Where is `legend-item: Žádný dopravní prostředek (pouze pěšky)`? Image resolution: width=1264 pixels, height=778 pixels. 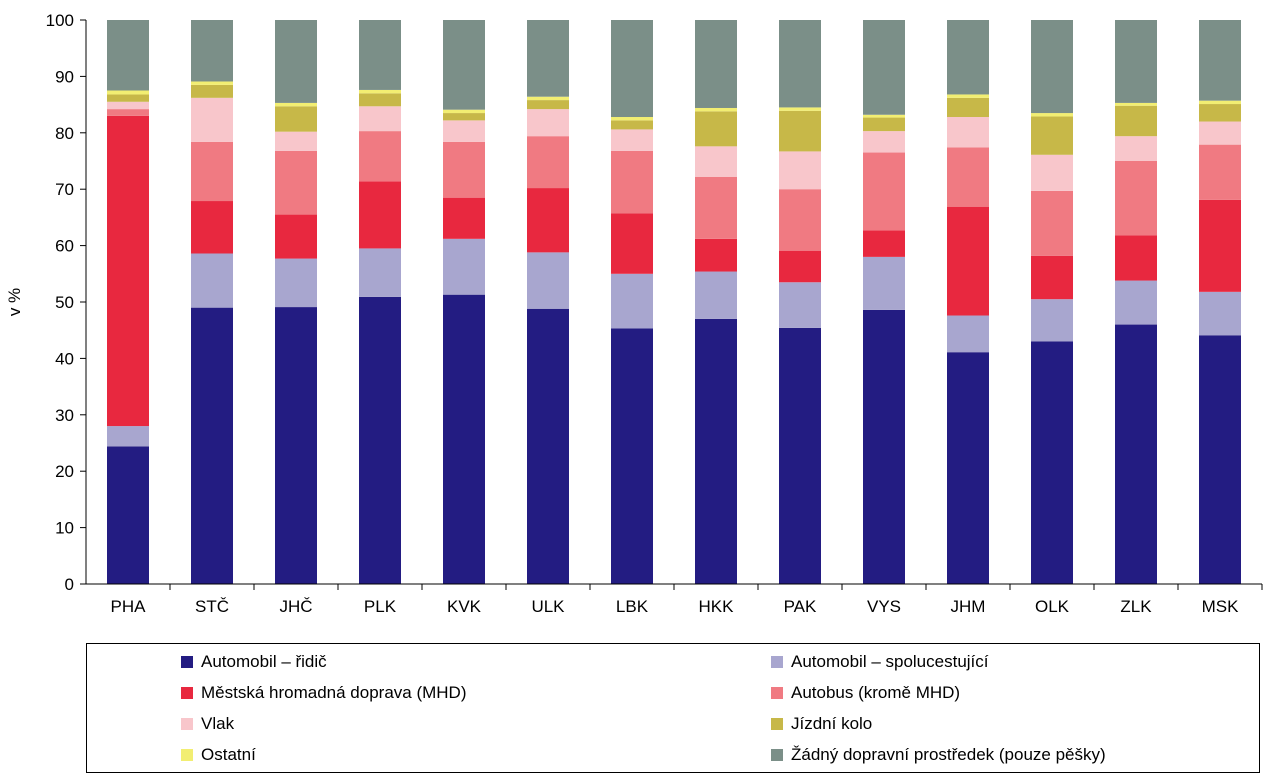
legend-item: Žádný dopravní prostředek (pouze pěšky) is located at coordinates (938, 755).